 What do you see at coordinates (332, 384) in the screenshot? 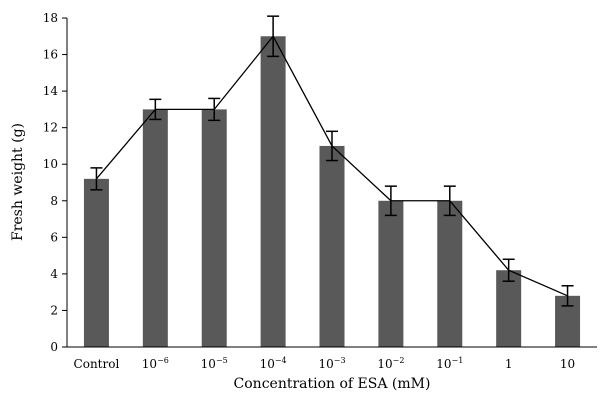
I see `x-axis-title: Concentration of ESA (mM)` at bounding box center [332, 384].